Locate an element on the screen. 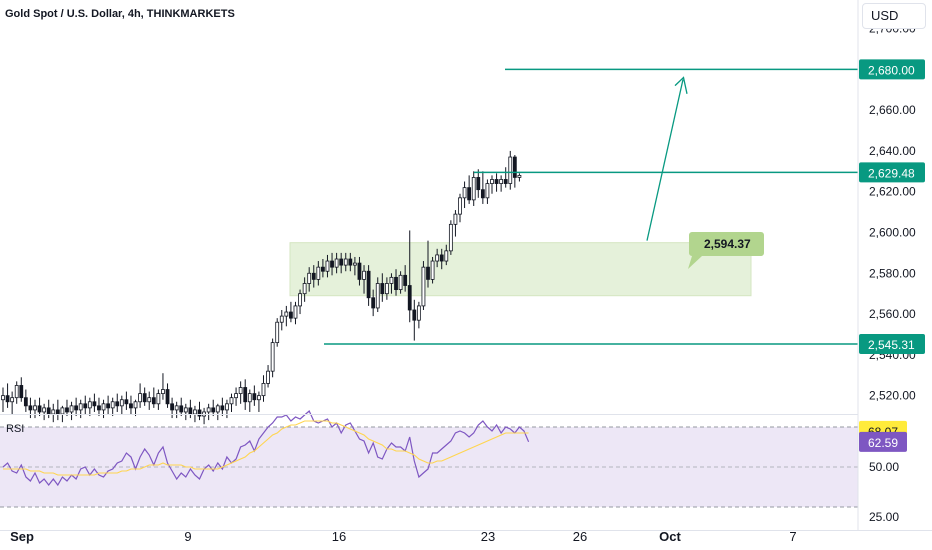 This screenshot has width=932, height=550. time-tick-label: Sep is located at coordinates (22, 536).